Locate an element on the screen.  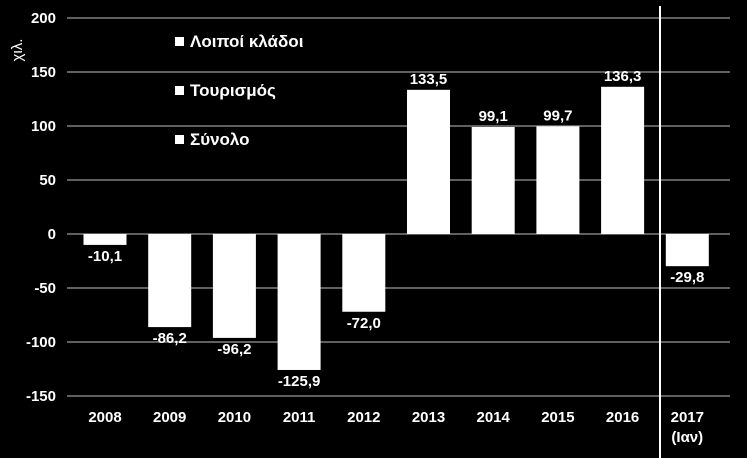
x-tick-label: 2011 is located at coordinates (299, 417).